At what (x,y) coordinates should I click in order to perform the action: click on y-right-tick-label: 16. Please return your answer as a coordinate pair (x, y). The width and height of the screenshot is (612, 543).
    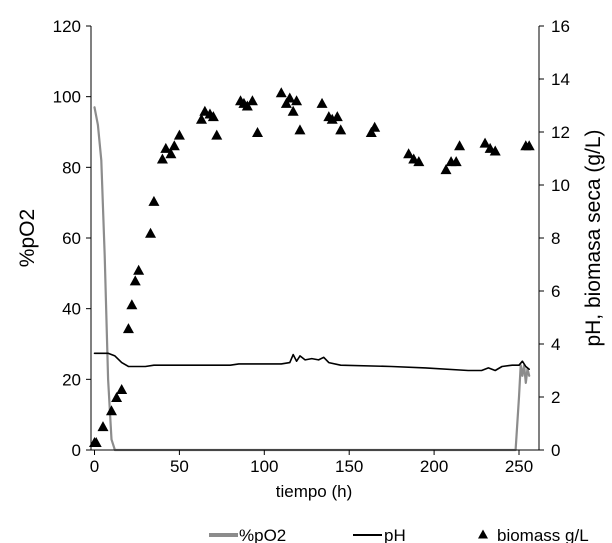
    Looking at the image, I should click on (560, 26).